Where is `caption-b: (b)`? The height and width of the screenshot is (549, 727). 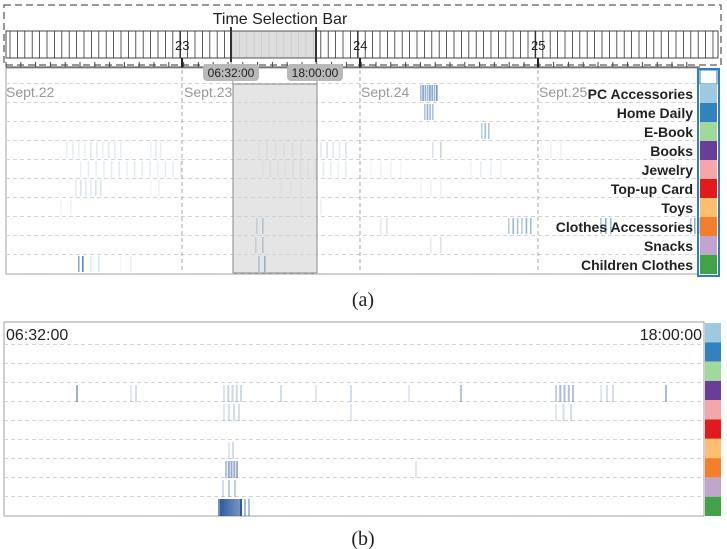
caption-b: (b) is located at coordinates (362, 538).